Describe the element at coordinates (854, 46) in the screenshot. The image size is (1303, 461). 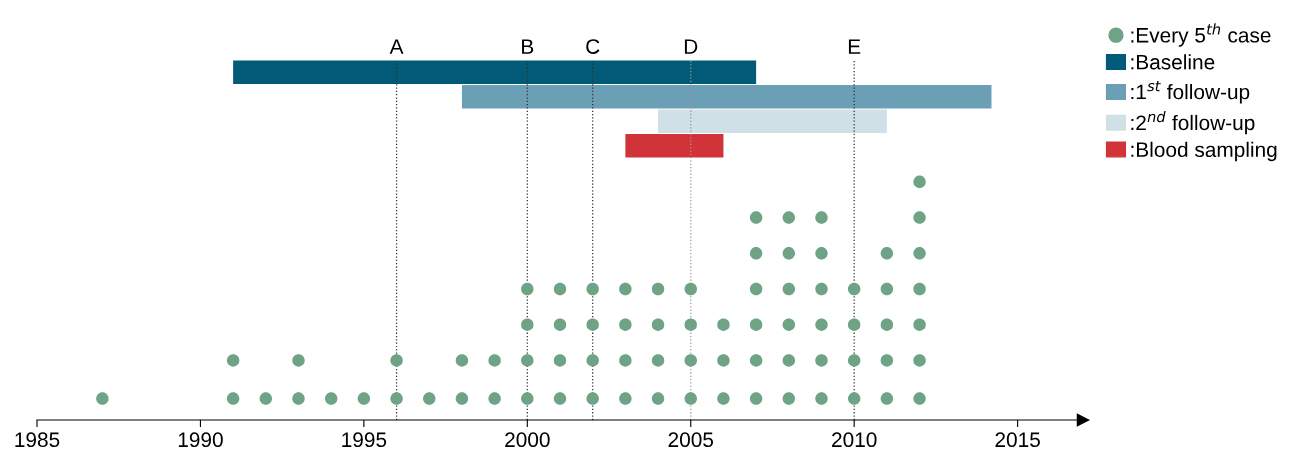
I see `ref-line-label: E` at that location.